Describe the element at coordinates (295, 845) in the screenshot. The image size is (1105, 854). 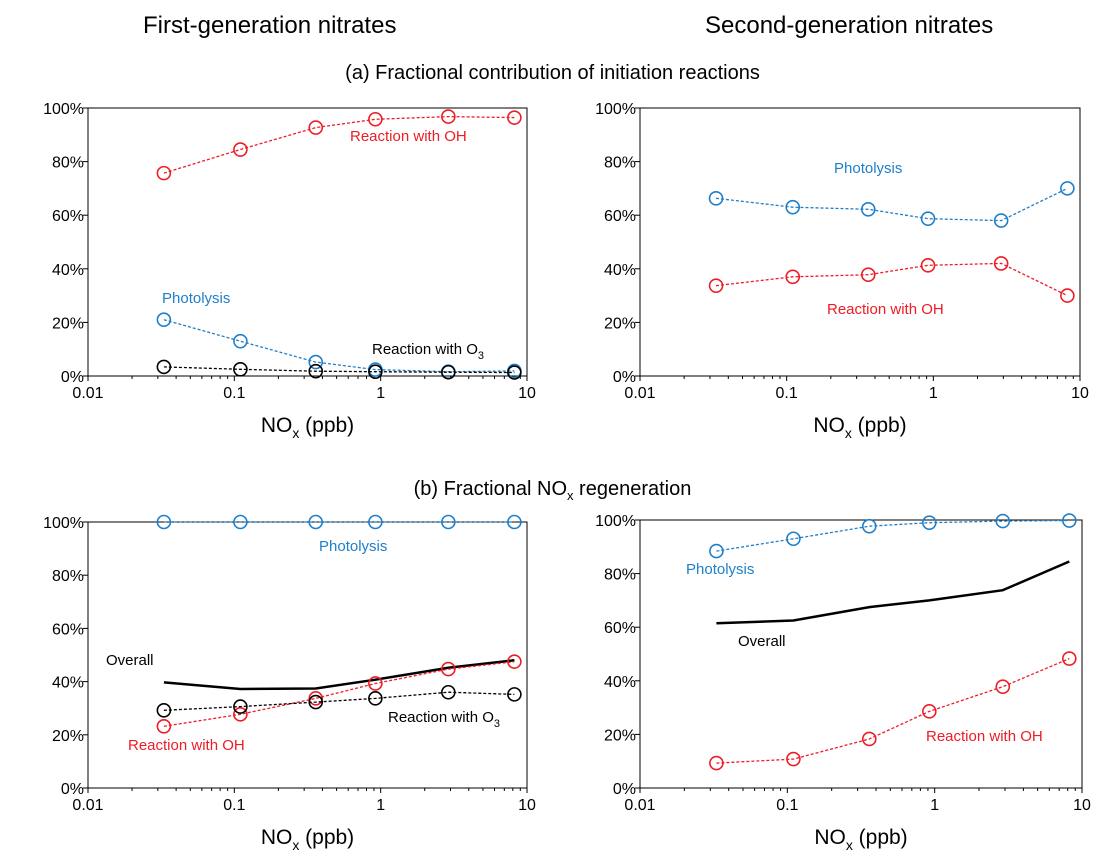
I see `x-axis-title-subscript: x` at that location.